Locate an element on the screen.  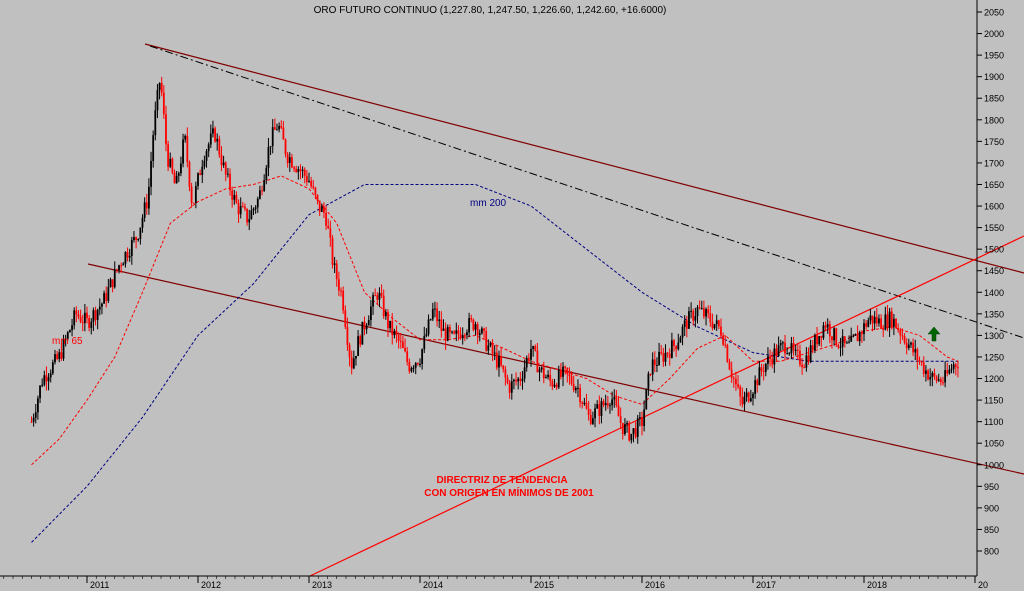
y-tick-label: 1950 is located at coordinates (994, 56).